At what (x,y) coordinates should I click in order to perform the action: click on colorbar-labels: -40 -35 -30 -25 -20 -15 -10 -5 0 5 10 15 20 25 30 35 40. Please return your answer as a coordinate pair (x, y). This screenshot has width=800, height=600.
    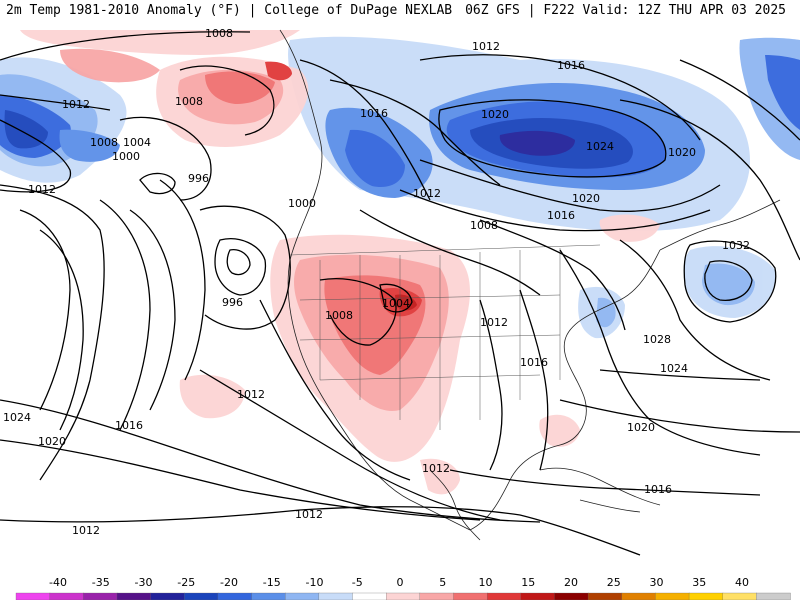
    Looking at the image, I should click on (399, 582).